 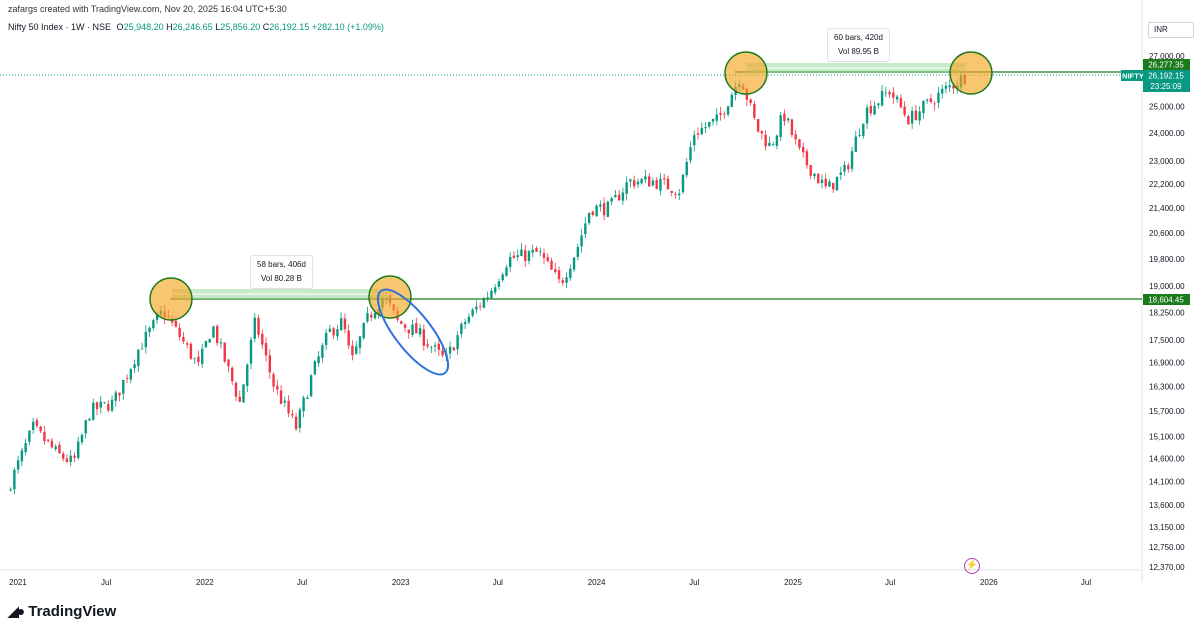 I want to click on x-tick-label: 2023, so click(x=401, y=582).